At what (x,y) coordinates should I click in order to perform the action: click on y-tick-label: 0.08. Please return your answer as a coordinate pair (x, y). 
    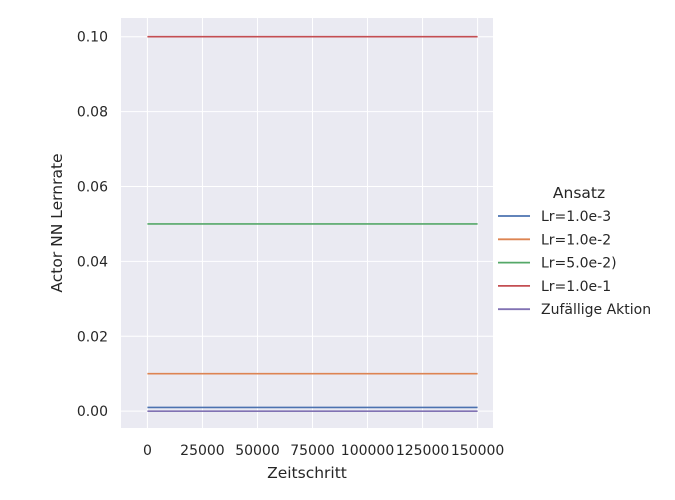
    Looking at the image, I should click on (92, 113).